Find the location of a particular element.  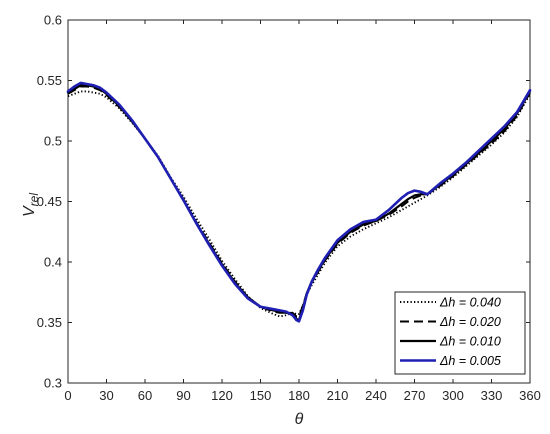

x-tick-label: 360 is located at coordinates (530, 395).